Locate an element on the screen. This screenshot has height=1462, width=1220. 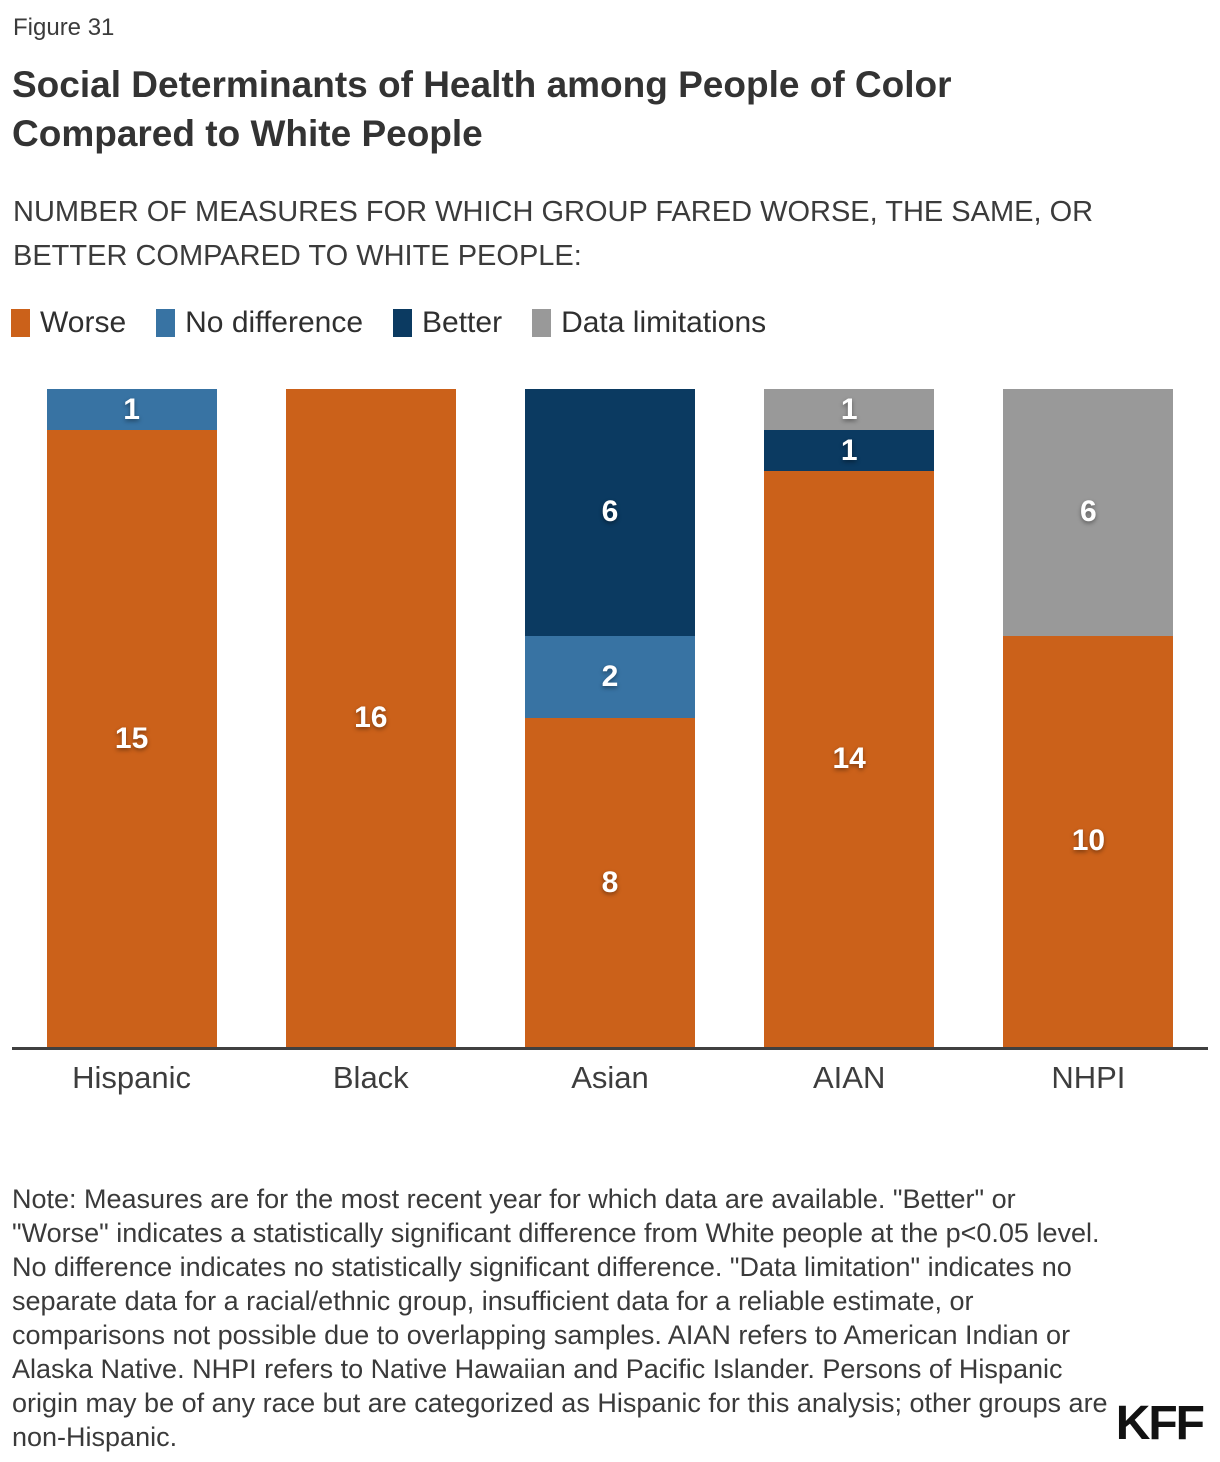
bar-segment-better: 1 is located at coordinates (849, 451).